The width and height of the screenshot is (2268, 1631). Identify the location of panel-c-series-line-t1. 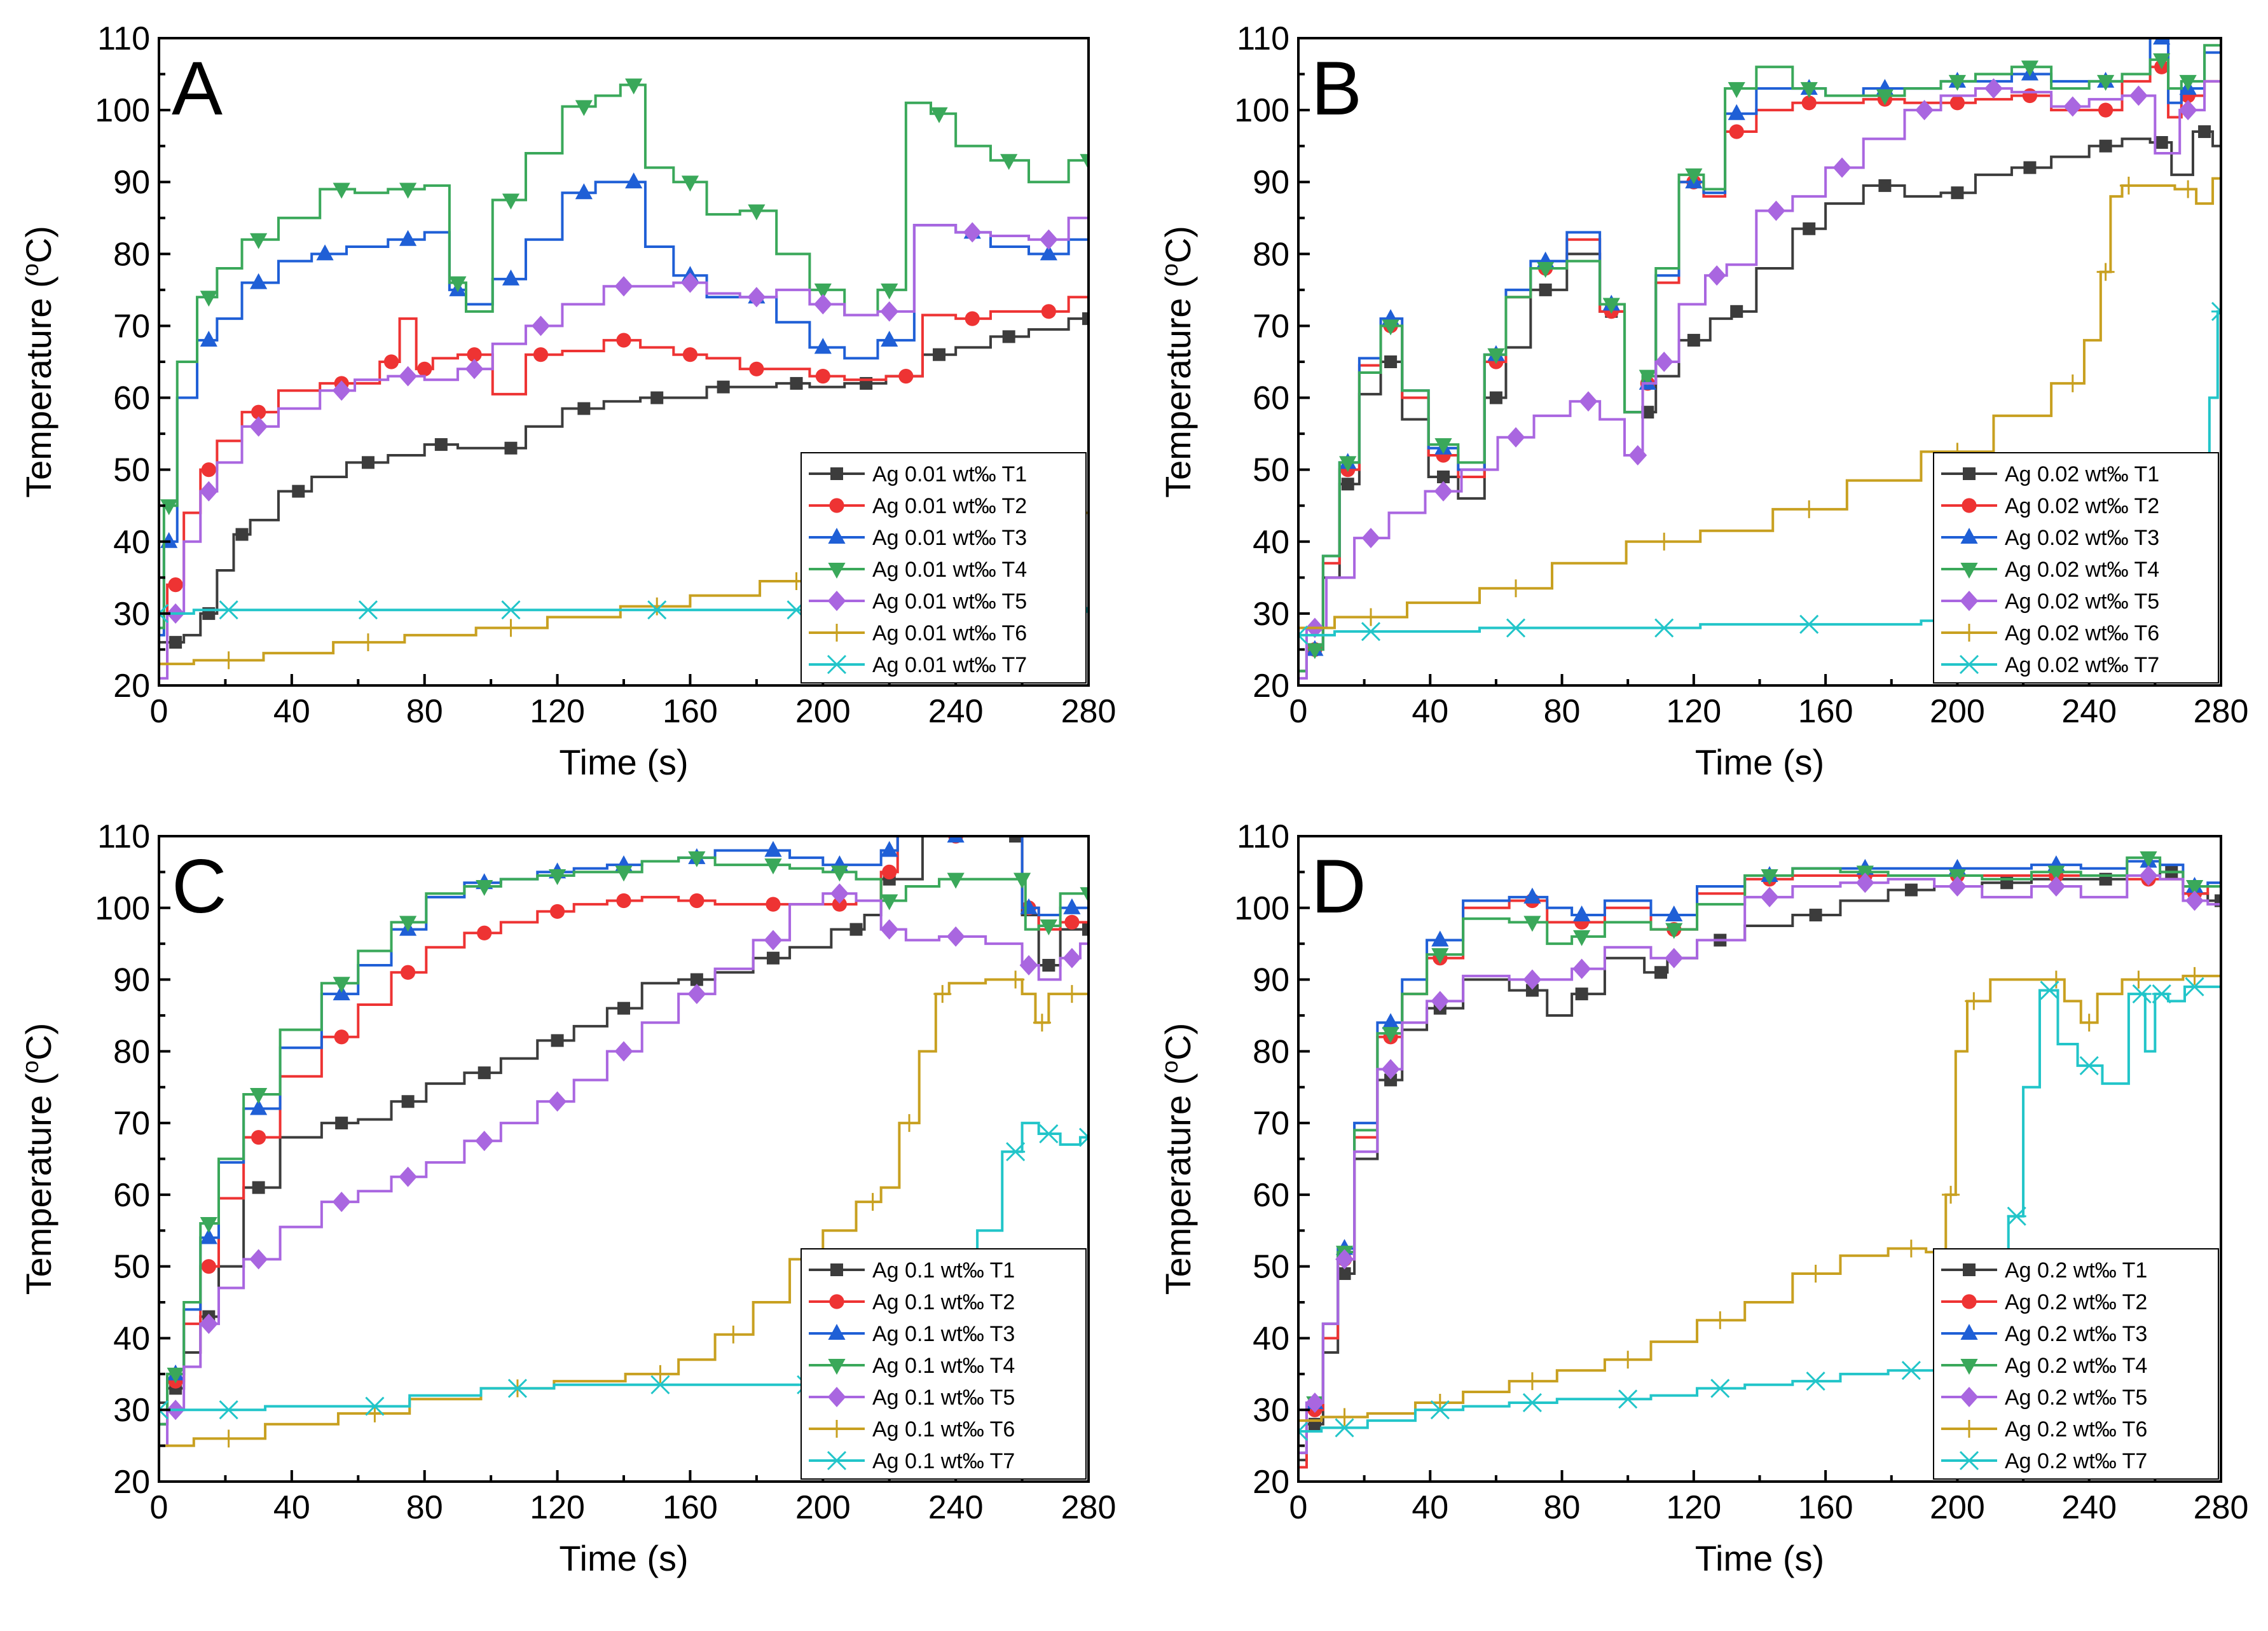
(624, 1120).